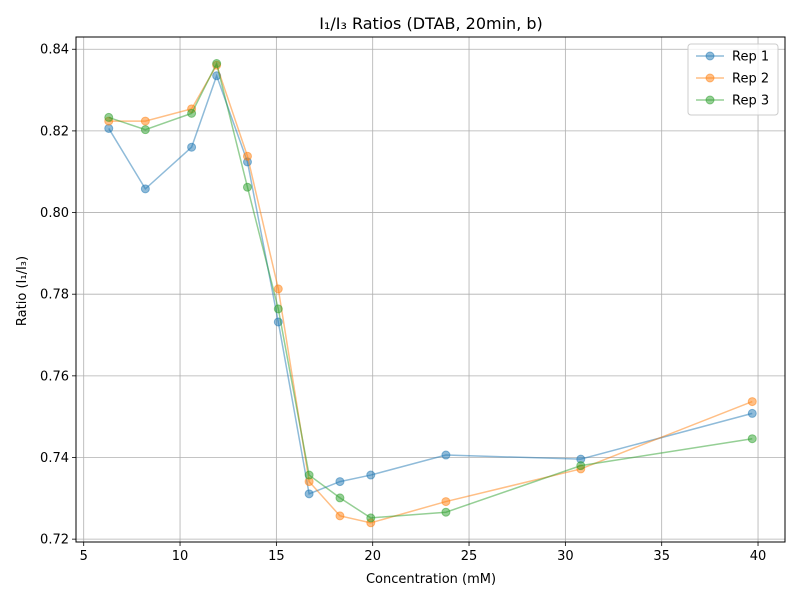 The width and height of the screenshot is (800, 600). Describe the element at coordinates (54, 131) in the screenshot. I see `y-tick-label: 0.82` at that location.